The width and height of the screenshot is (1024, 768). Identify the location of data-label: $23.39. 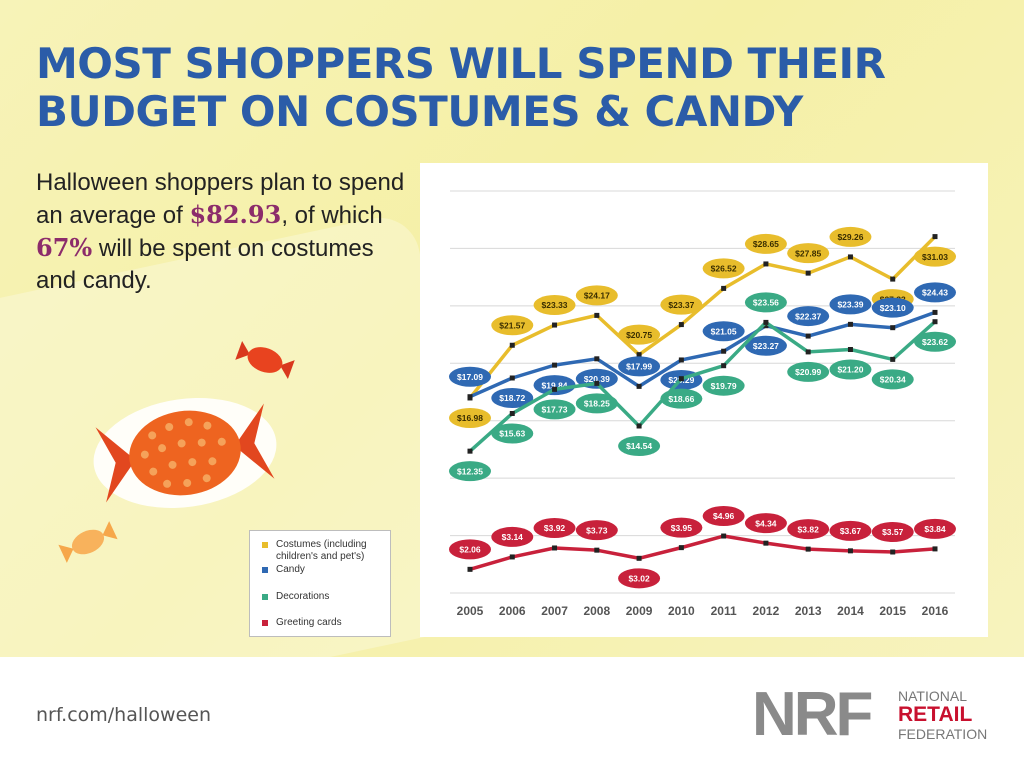
(850, 305).